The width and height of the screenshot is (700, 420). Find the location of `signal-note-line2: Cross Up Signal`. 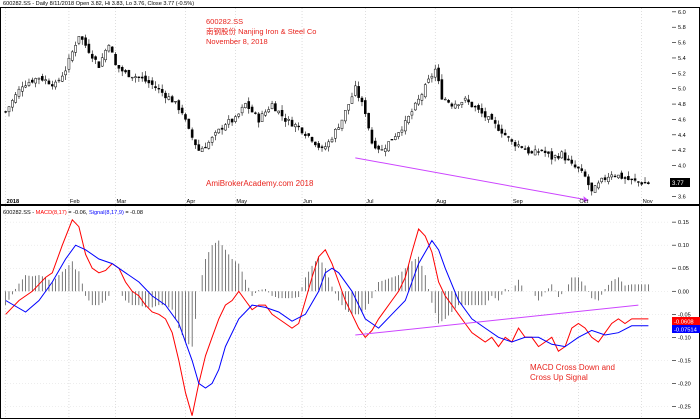

signal-note-line2: Cross Up Signal is located at coordinates (559, 377).